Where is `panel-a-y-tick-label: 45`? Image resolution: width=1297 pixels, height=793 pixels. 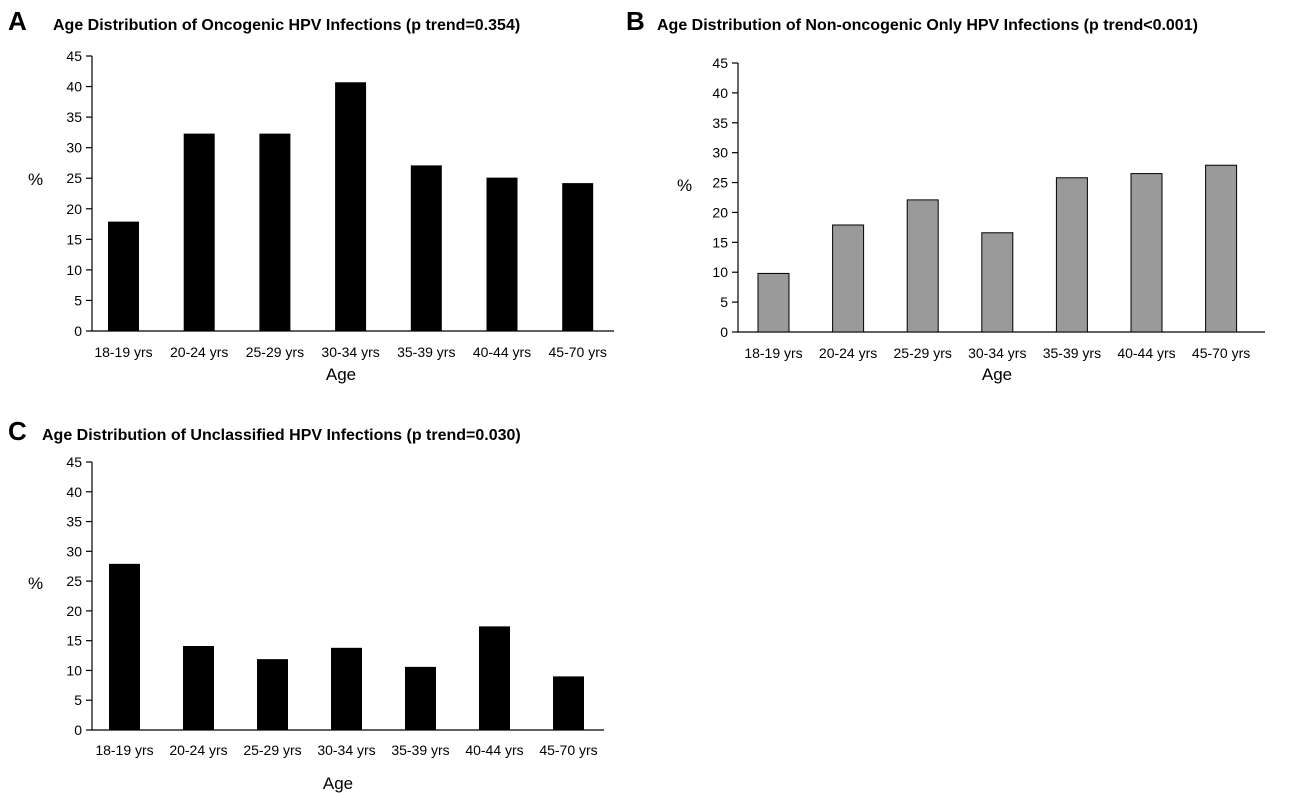
panel-a-y-tick-label: 45 is located at coordinates (74, 56).